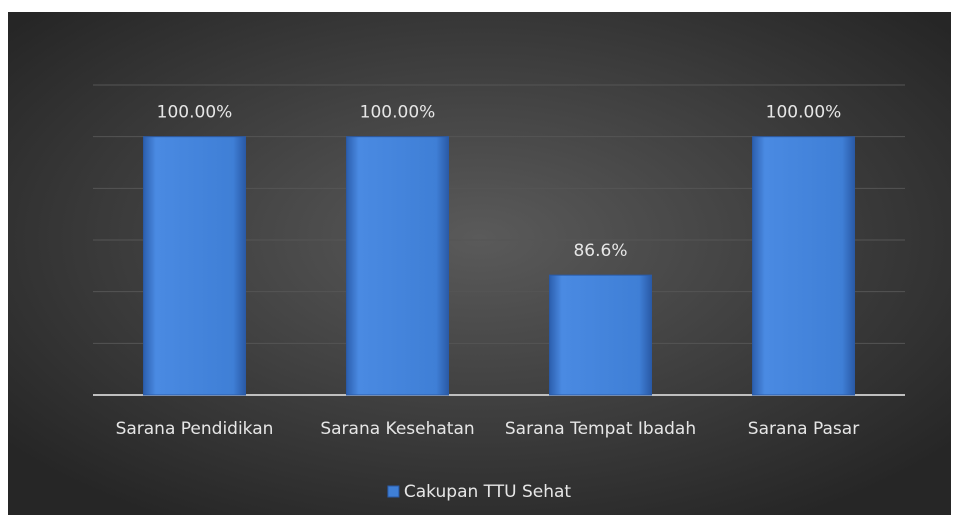 Image resolution: width=959 pixels, height=520 pixels. Describe the element at coordinates (803, 429) in the screenshot. I see `x-tick-label: Sarana Pasar` at that location.